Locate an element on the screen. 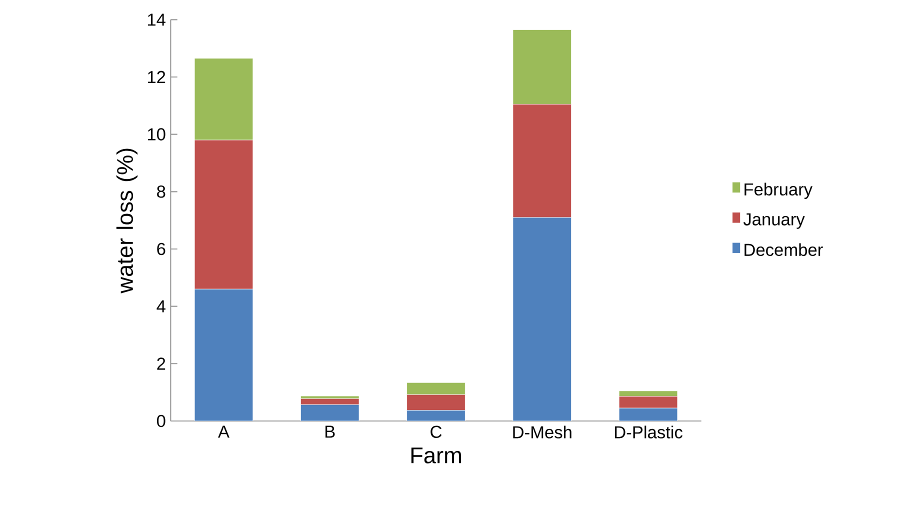  y-tick-label: 14 is located at coordinates (157, 20).